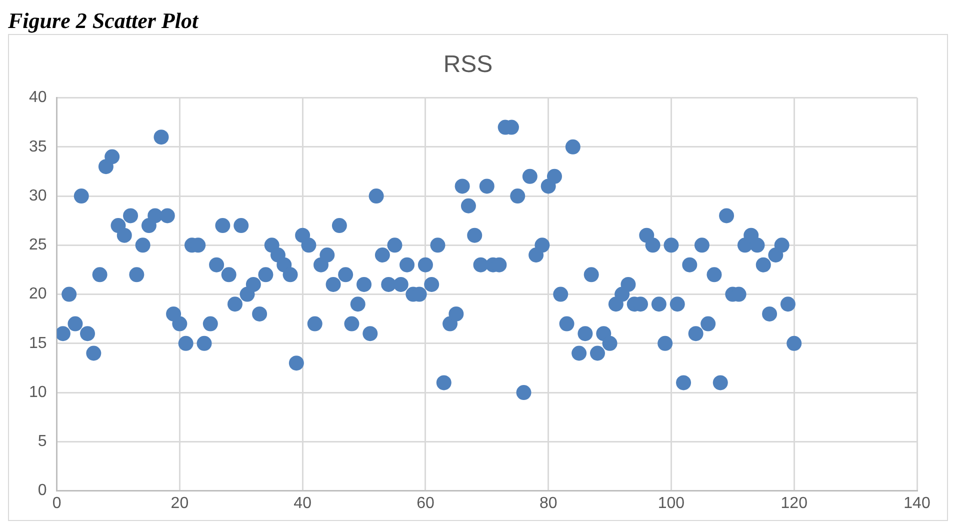  Describe the element at coordinates (104, 21) in the screenshot. I see `caption: Figure 2 Scatter Plot` at that location.